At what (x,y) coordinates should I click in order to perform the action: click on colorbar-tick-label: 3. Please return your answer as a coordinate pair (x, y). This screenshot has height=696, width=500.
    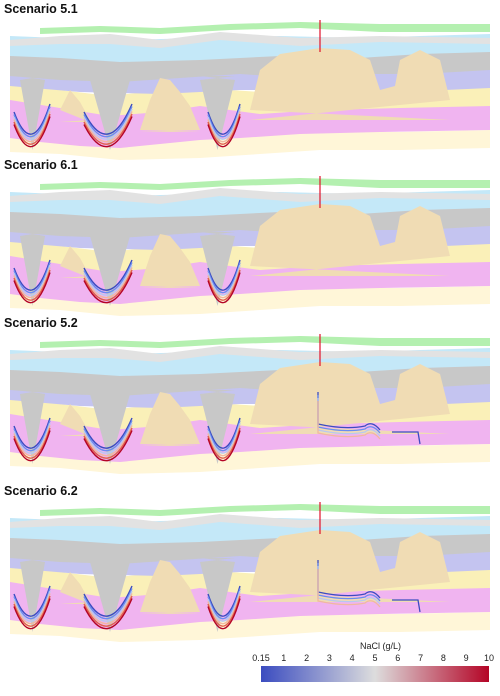
    Looking at the image, I should click on (329, 658).